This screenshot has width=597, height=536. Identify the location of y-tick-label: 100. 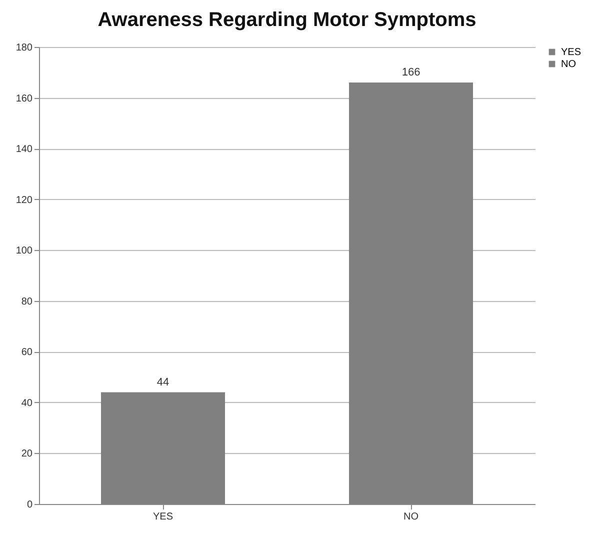
(24, 251).